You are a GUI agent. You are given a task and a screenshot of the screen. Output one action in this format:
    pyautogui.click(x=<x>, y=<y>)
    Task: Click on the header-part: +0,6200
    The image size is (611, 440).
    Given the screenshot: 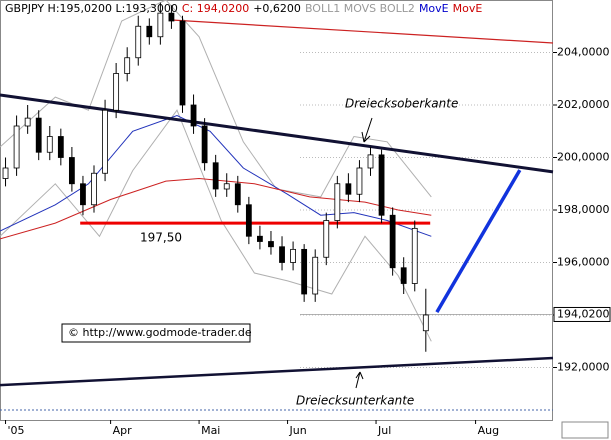 What is the action you would take?
    pyautogui.click(x=277, y=8)
    